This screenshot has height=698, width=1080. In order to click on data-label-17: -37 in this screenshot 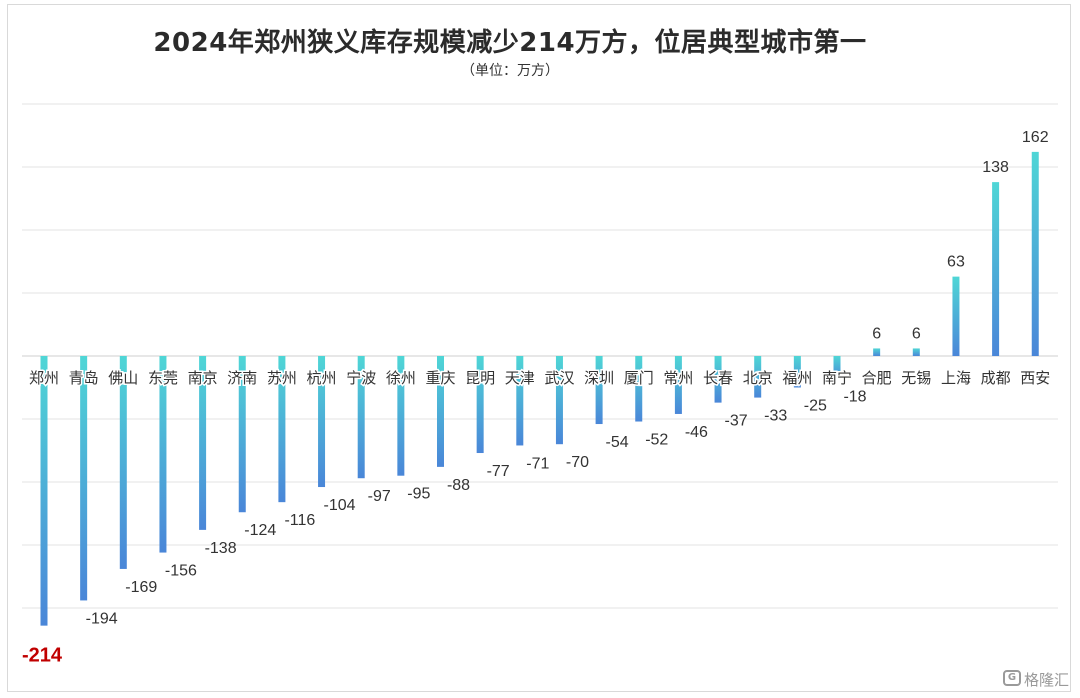, I will do `click(735, 421)`.